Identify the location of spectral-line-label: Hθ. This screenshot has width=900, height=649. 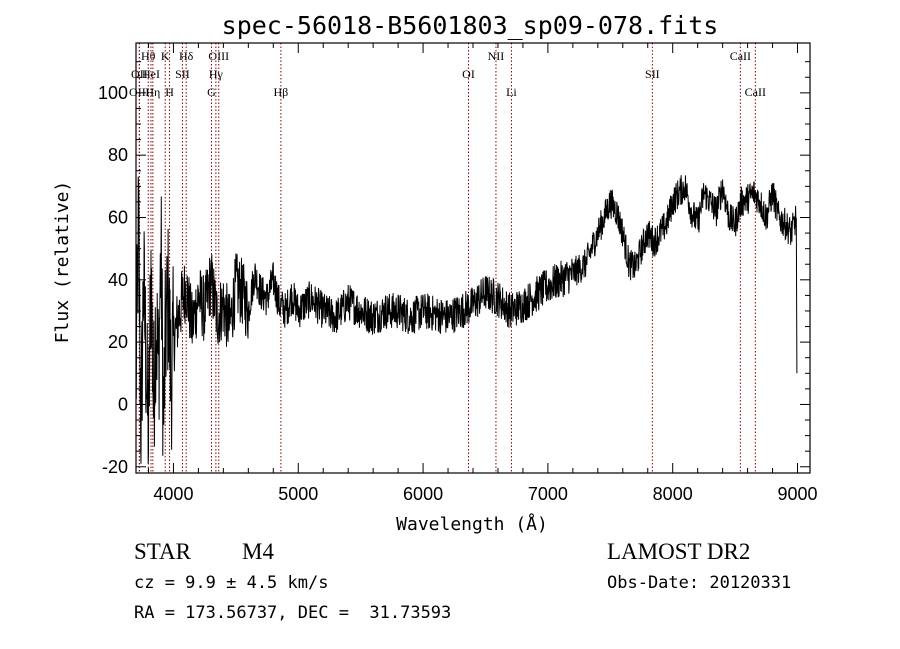
(148, 56).